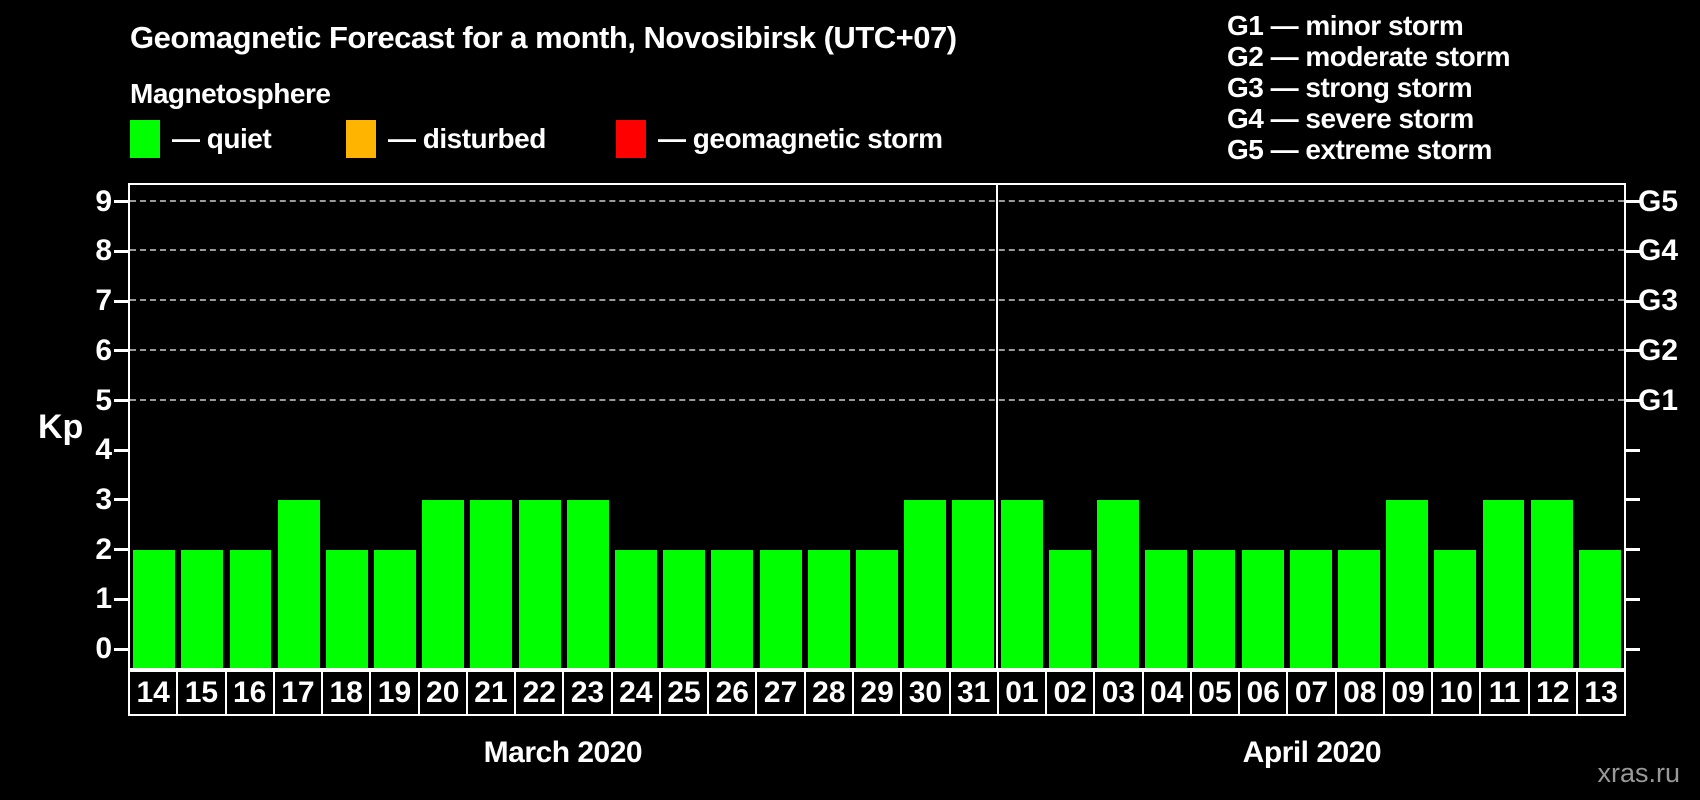  I want to click on right-label-G4: G4, so click(1658, 251).